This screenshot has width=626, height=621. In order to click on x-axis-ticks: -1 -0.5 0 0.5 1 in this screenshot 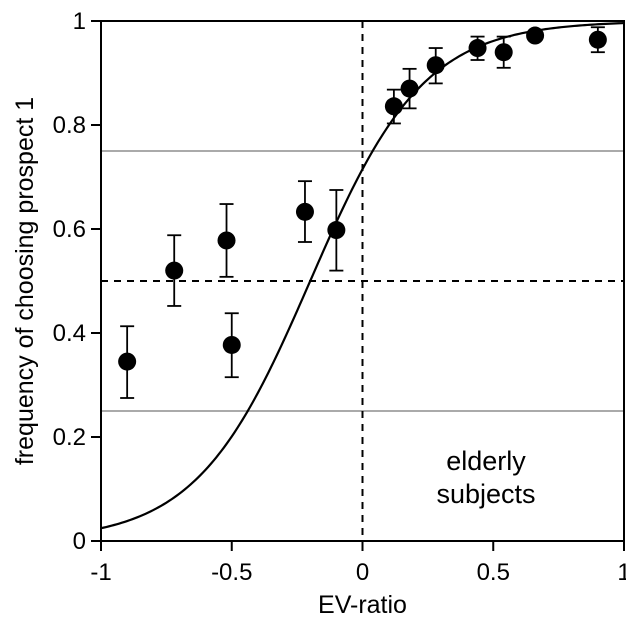, I will do `click(358, 563)`.